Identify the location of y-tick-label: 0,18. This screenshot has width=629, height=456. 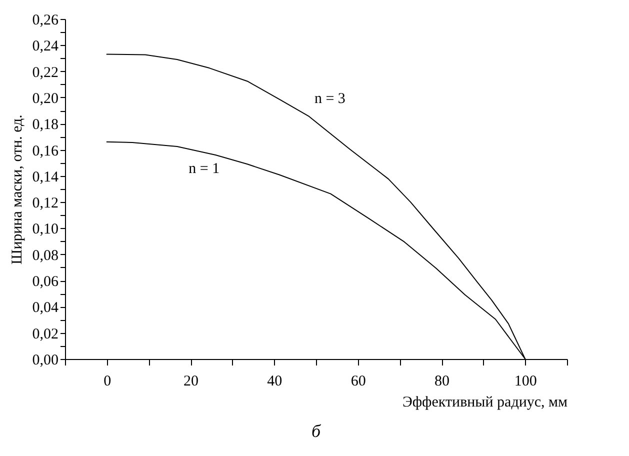
(45, 125).